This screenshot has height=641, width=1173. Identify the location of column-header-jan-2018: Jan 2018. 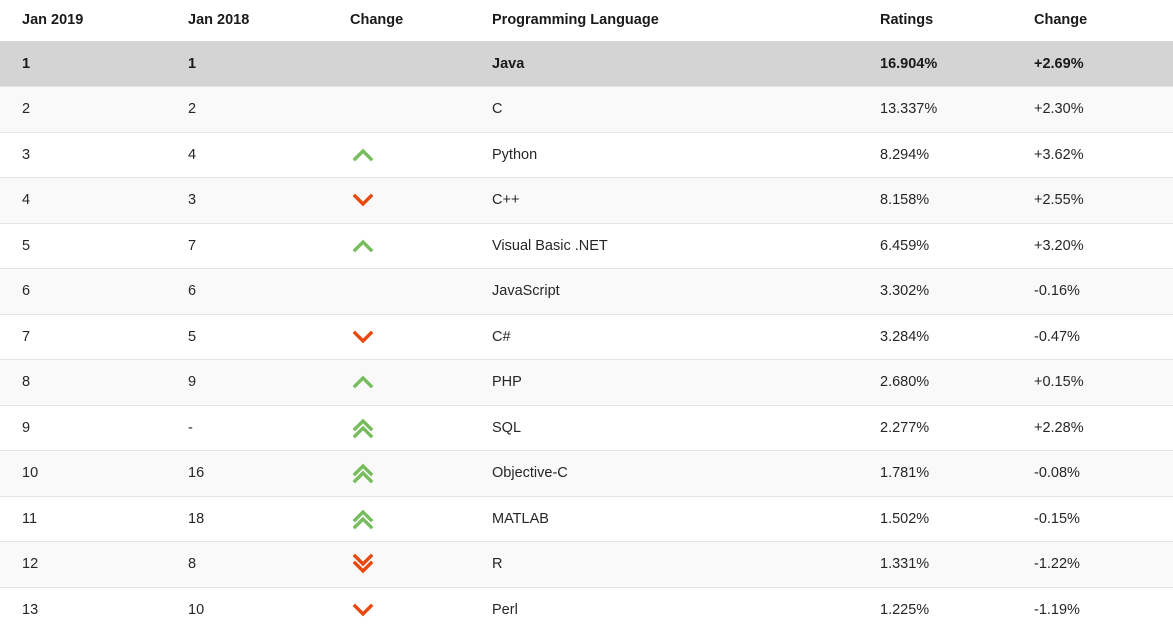
(247, 20).